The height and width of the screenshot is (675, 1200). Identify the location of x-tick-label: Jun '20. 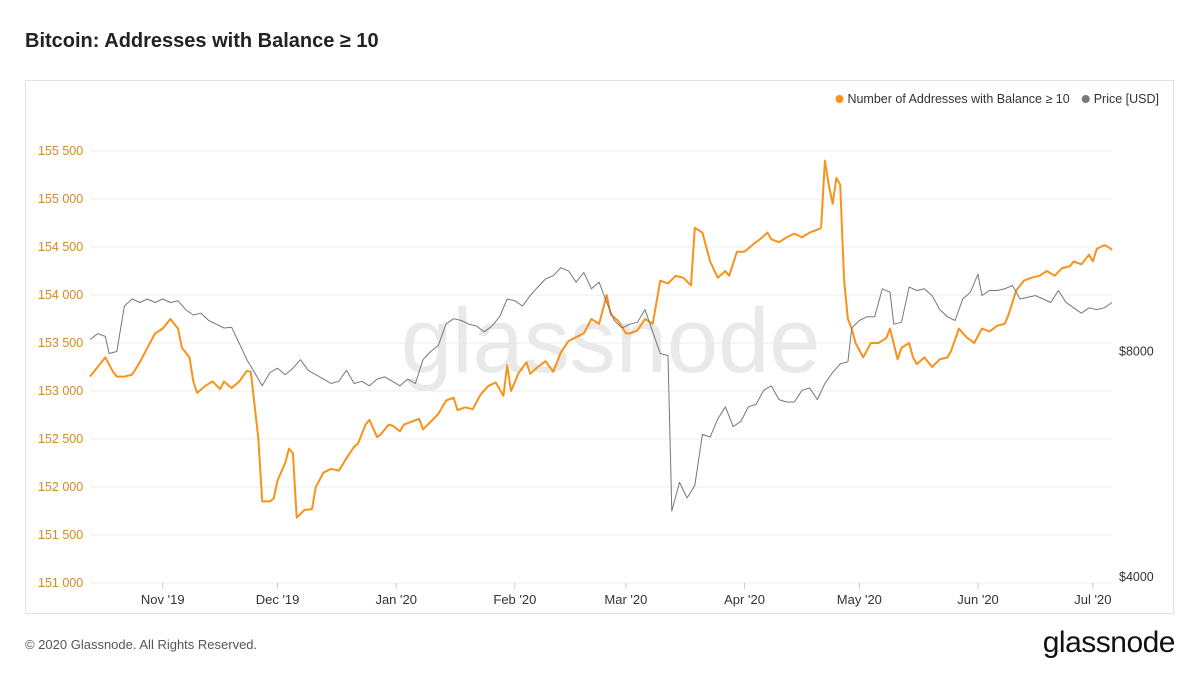
(978, 599).